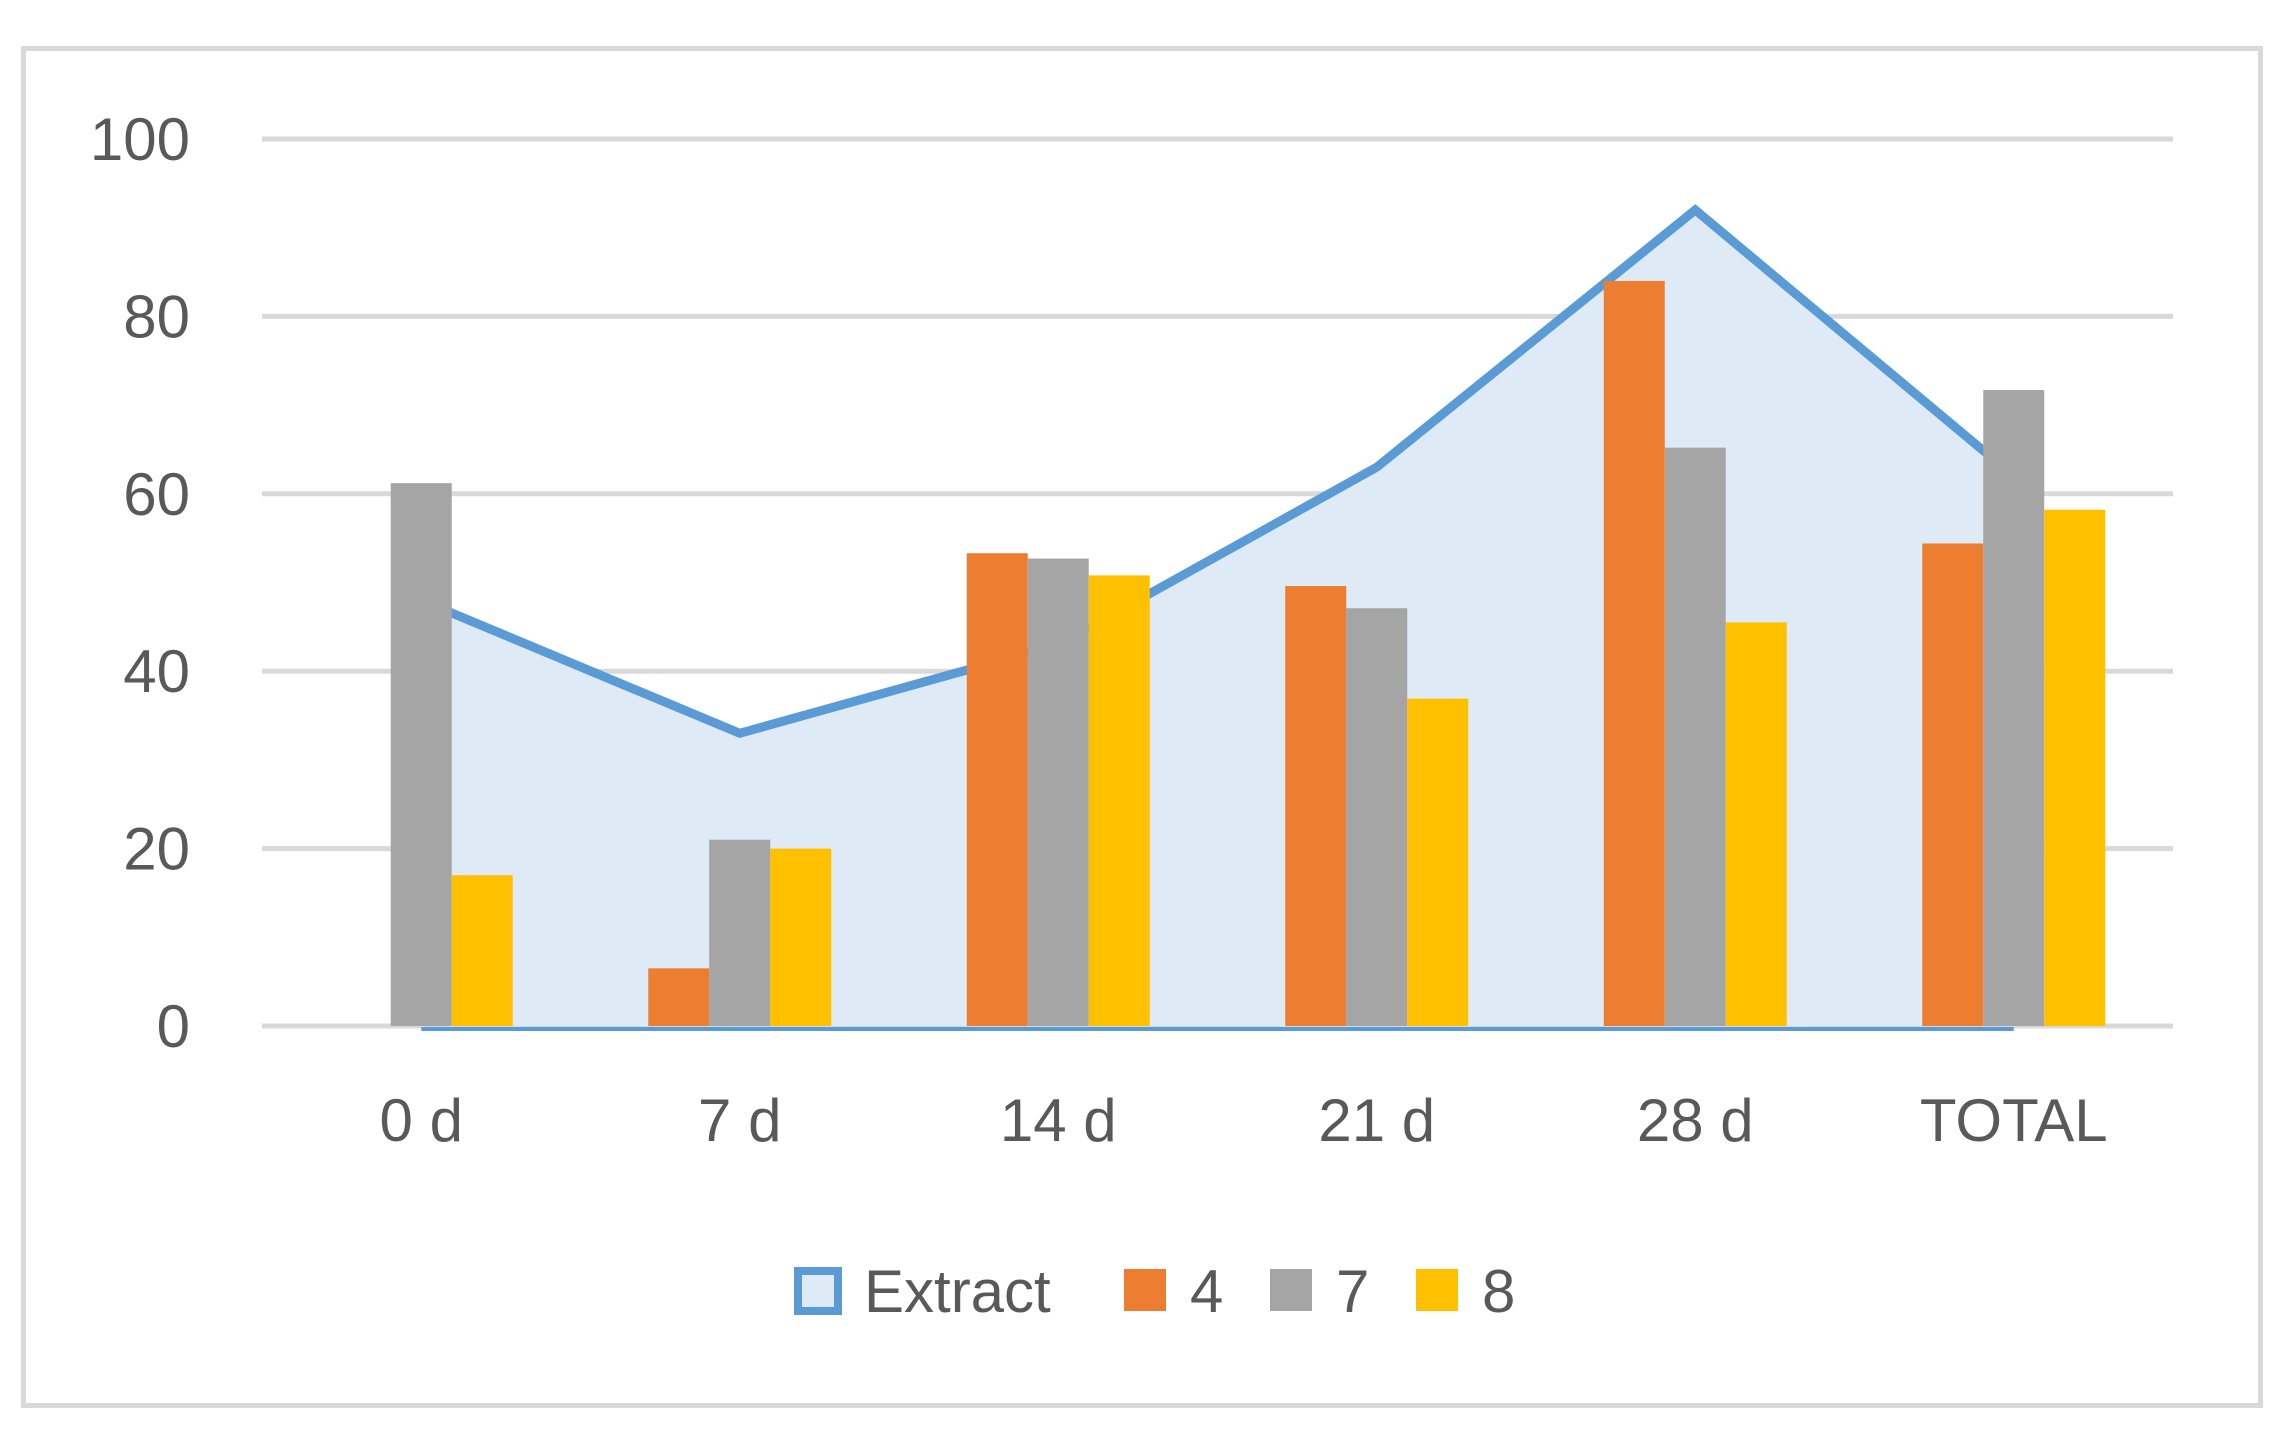 The height and width of the screenshot is (1441, 2289). I want to click on legend: Extract 4 7 8, so click(1154, 1291).